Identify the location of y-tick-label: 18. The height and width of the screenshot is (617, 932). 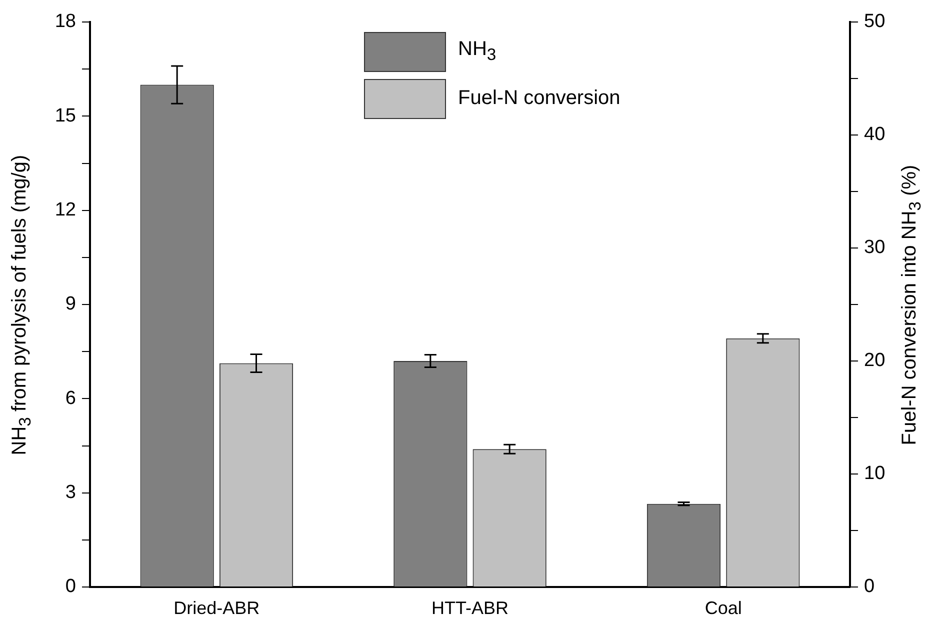
(65, 21).